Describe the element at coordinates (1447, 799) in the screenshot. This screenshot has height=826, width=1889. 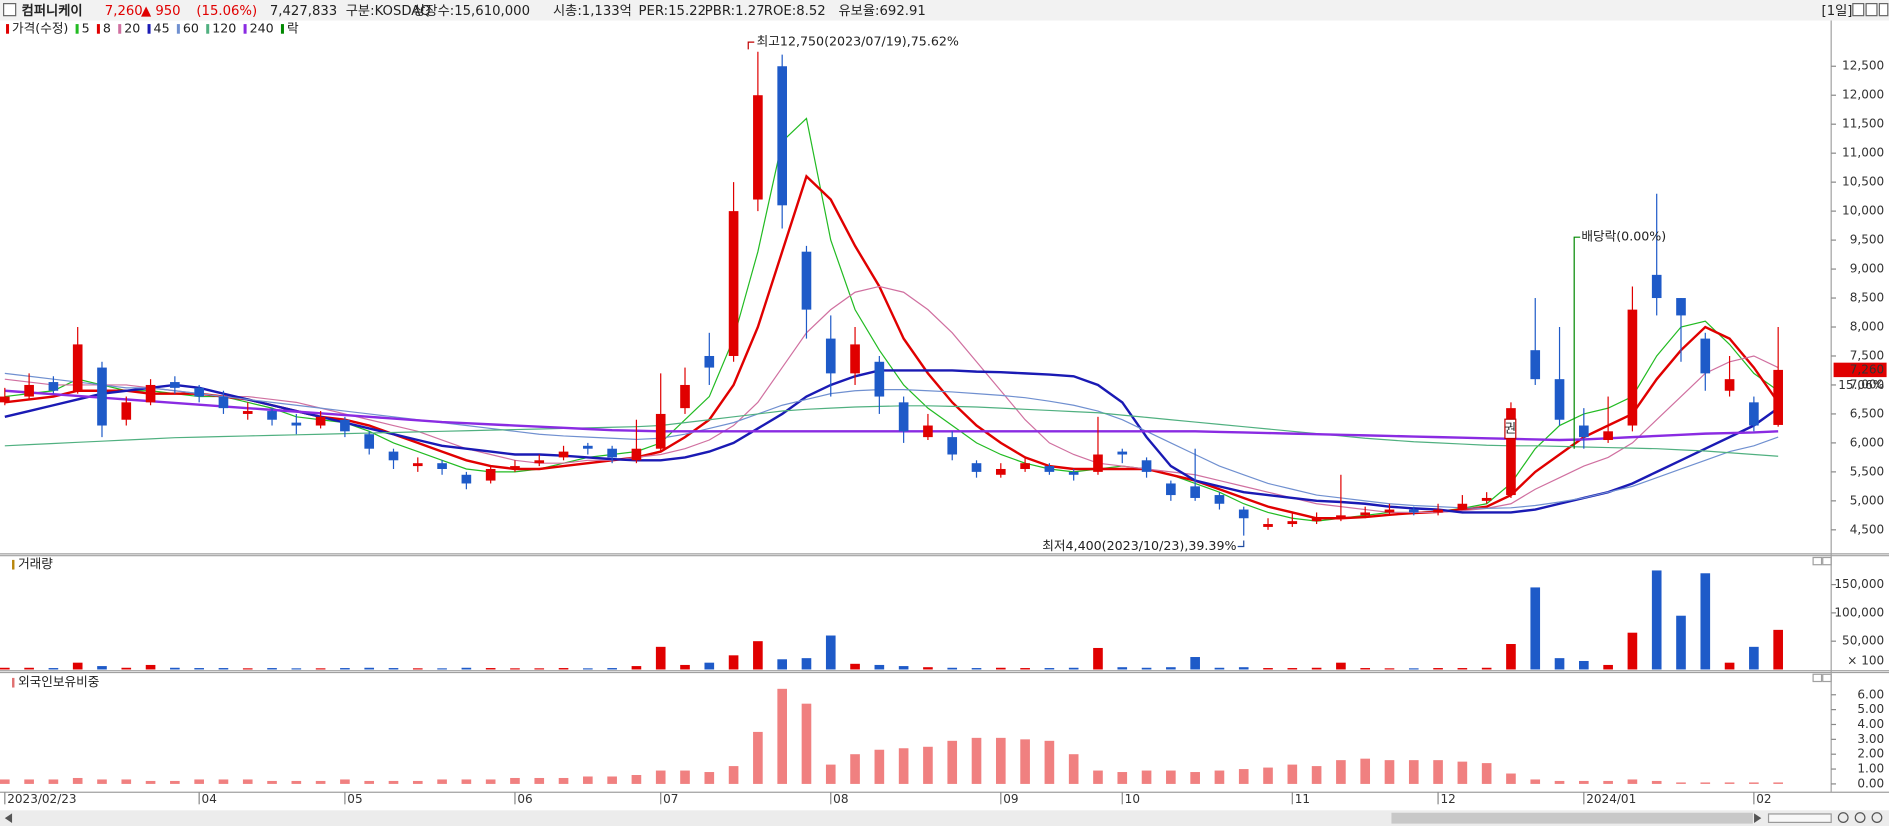
I see `x-tick-label: 12` at that location.